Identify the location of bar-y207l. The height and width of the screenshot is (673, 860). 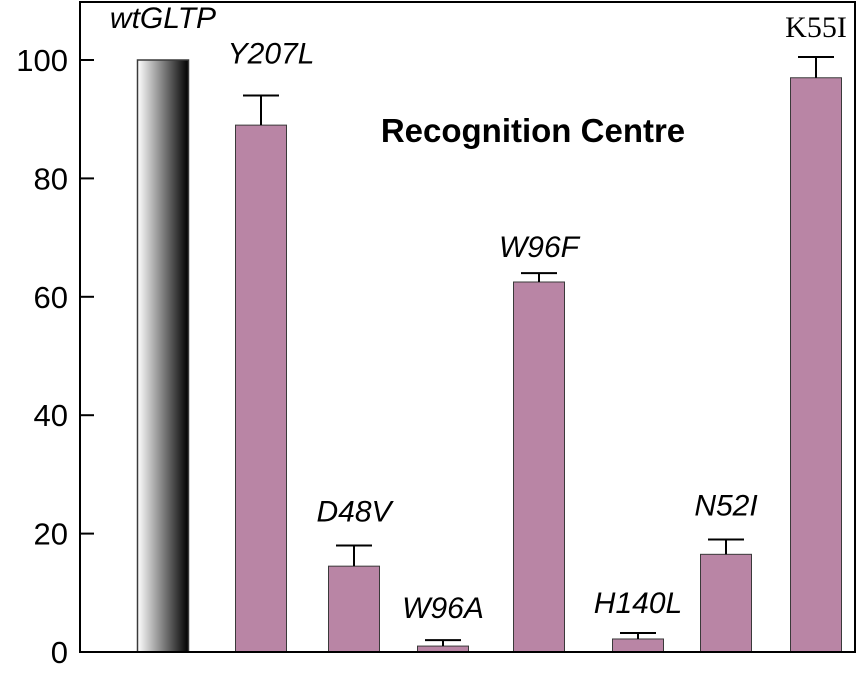
(261, 388).